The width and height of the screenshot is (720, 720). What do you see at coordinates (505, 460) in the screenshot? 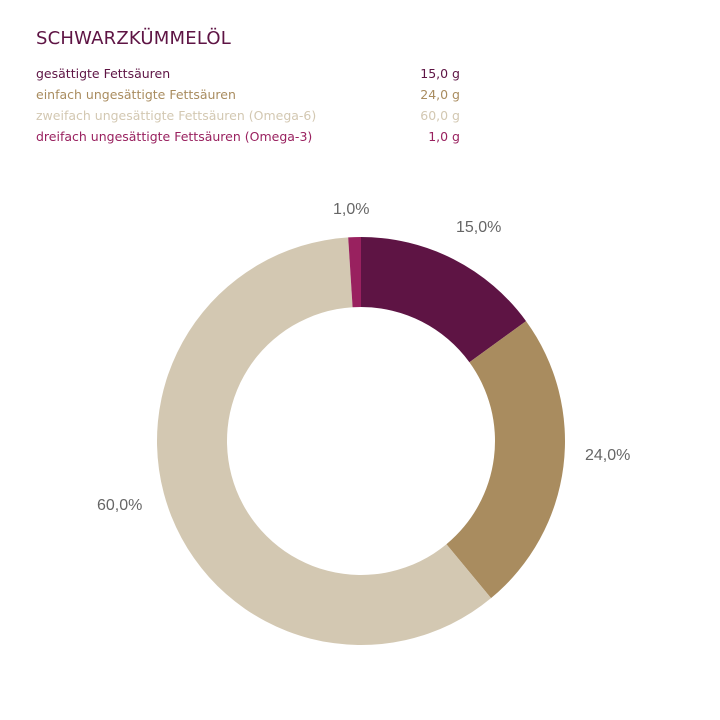
I see `slice-monounsaturated` at bounding box center [505, 460].